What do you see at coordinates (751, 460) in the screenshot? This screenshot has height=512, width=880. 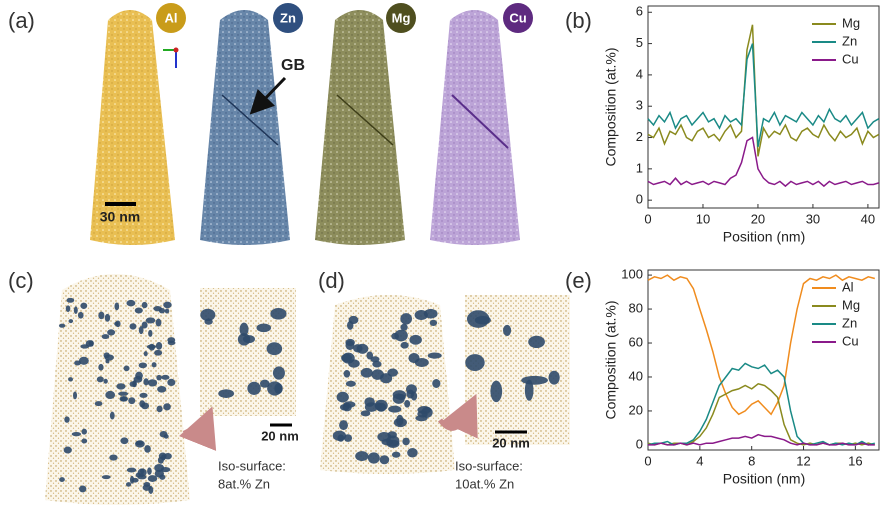 I see `x-tick-label: 8` at bounding box center [751, 460].